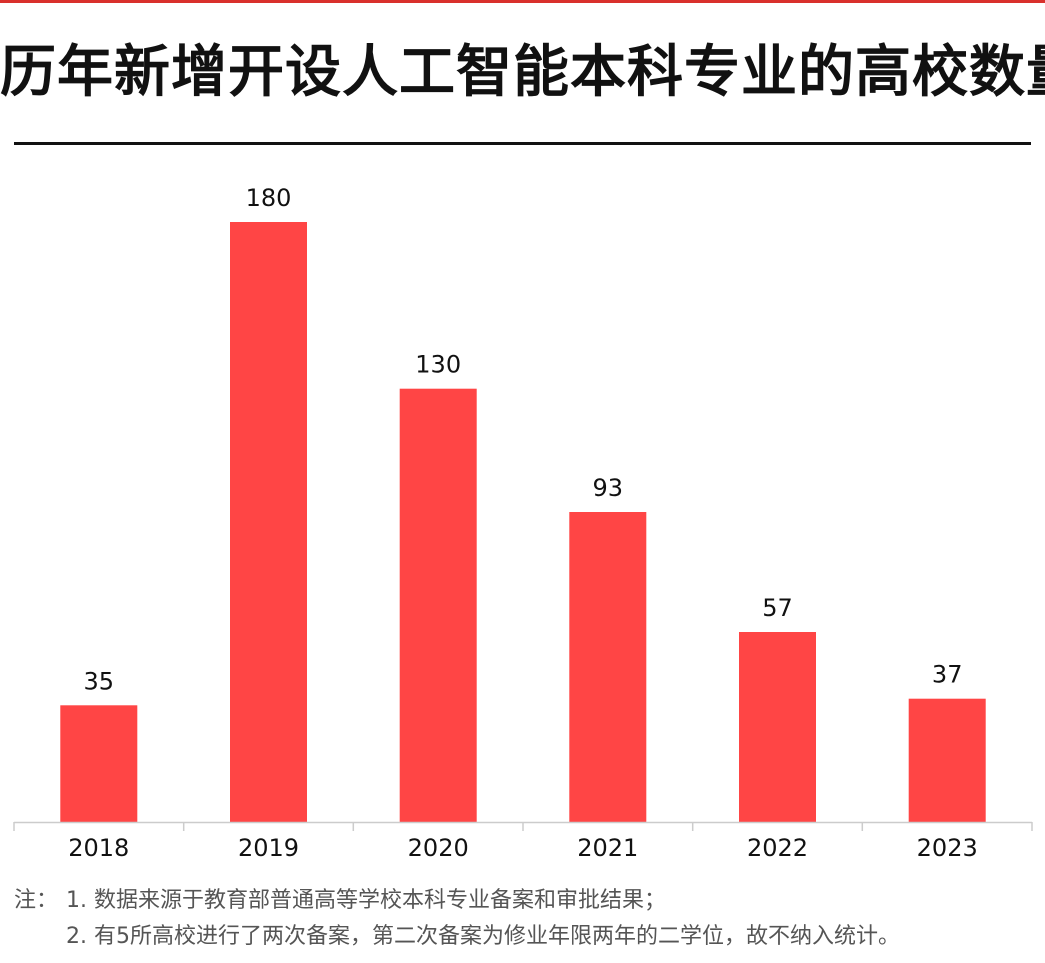  Describe the element at coordinates (438, 605) in the screenshot. I see `bar-2020` at that location.